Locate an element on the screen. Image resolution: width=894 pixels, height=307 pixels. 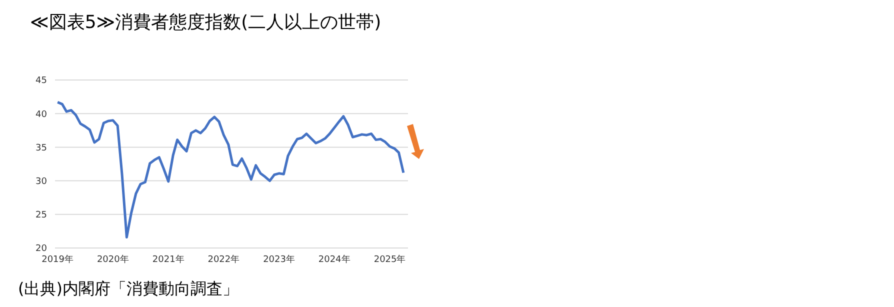
x-tick-label: 2022年 is located at coordinates (224, 259).